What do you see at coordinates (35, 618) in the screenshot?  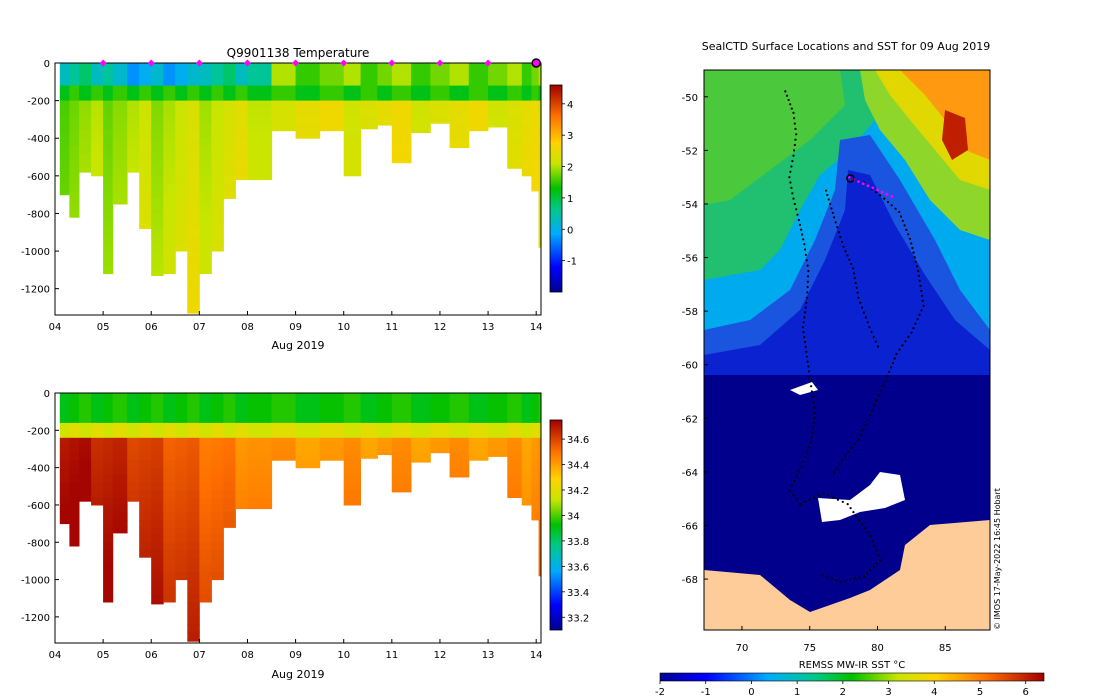 I see `y-tick-label: -1200` at bounding box center [35, 618].